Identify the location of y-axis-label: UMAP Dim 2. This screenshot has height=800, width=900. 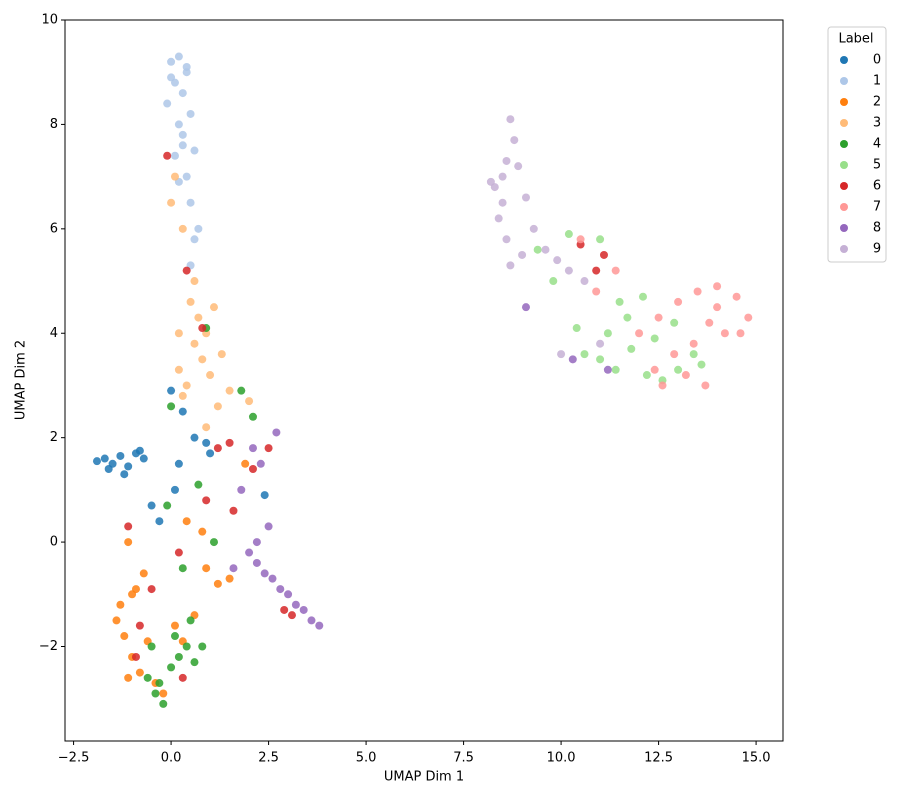
(21, 380).